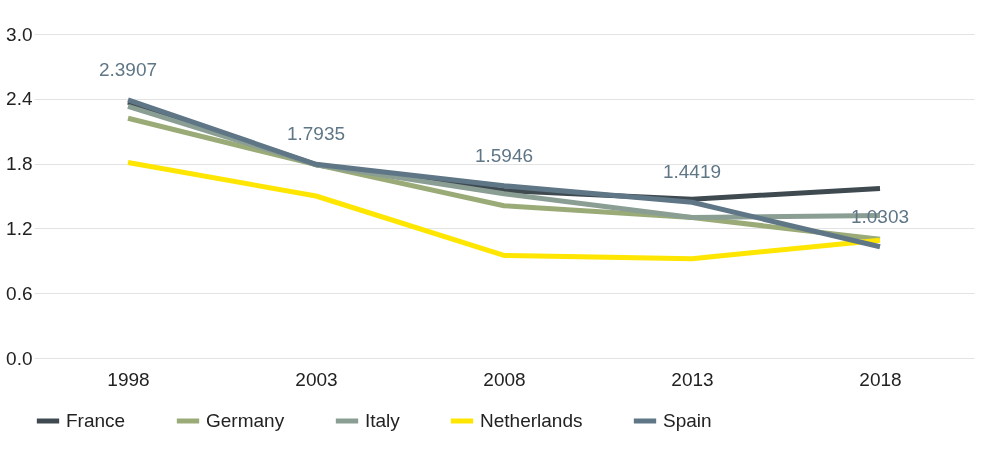 Image resolution: width=1003 pixels, height=452 pixels. Describe the element at coordinates (128, 379) in the screenshot. I see `x-tick-label: 1998` at that location.